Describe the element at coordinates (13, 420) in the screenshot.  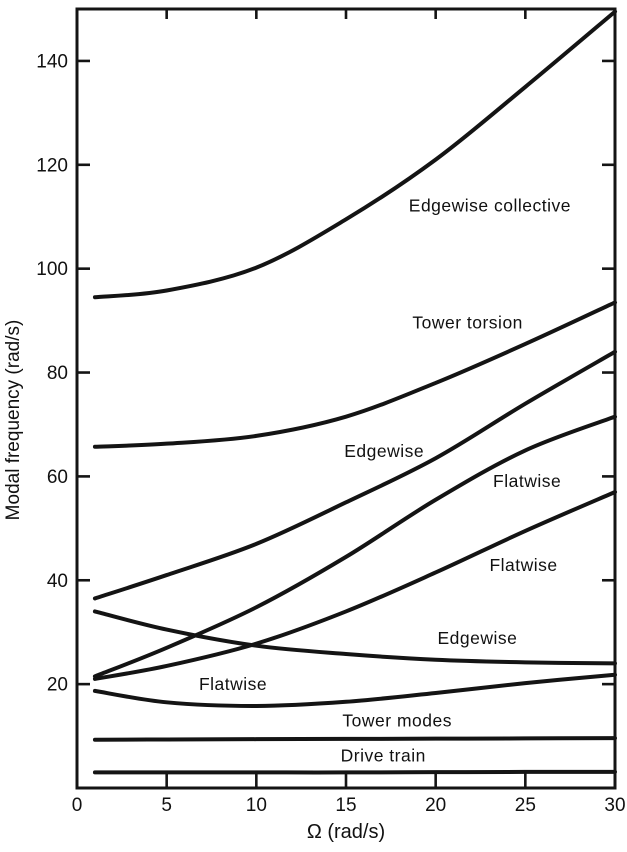
I see `y-axis-title: Modal frequency (rad/s)` at that location.